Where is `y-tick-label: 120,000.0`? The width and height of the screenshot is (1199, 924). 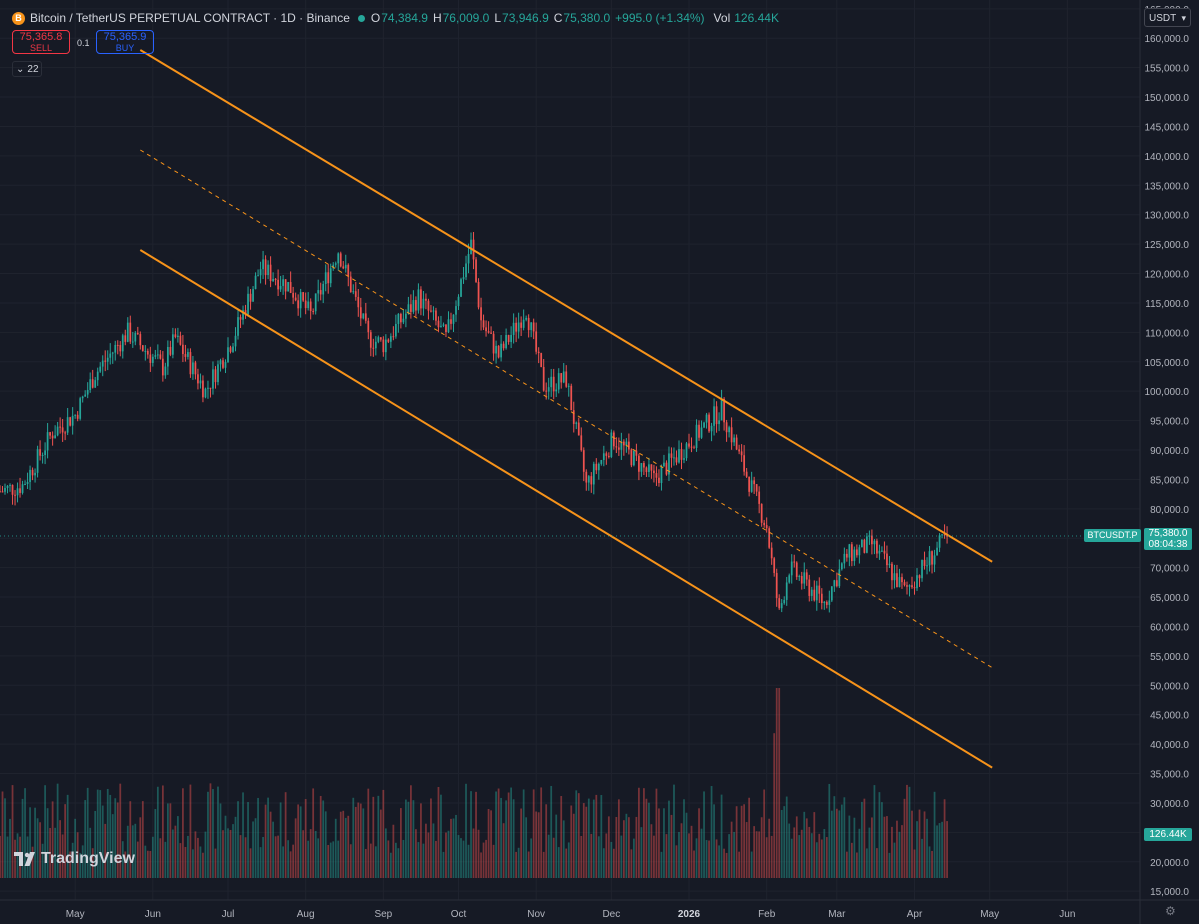
y-tick-label: 120,000.0 is located at coordinates (1167, 275).